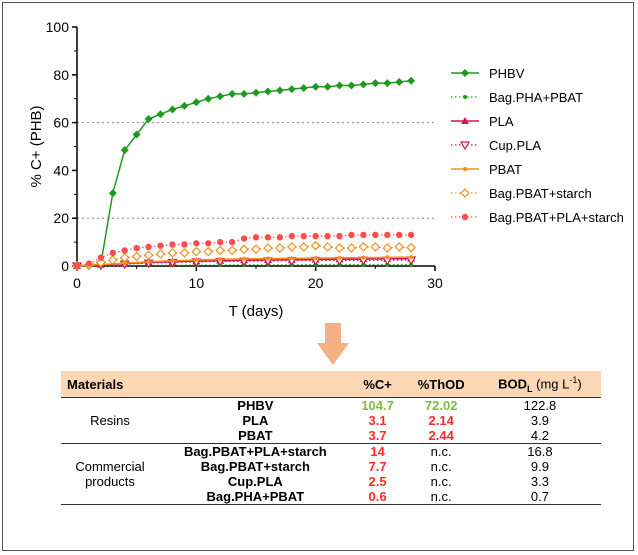 The width and height of the screenshot is (638, 555). I want to click on c-value: 0.6, so click(377, 497).